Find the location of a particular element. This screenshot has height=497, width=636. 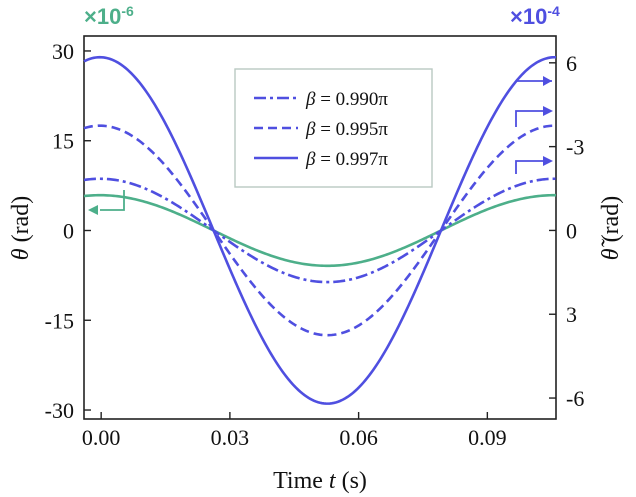

legend-label: β = 0.990π is located at coordinates (346, 99).